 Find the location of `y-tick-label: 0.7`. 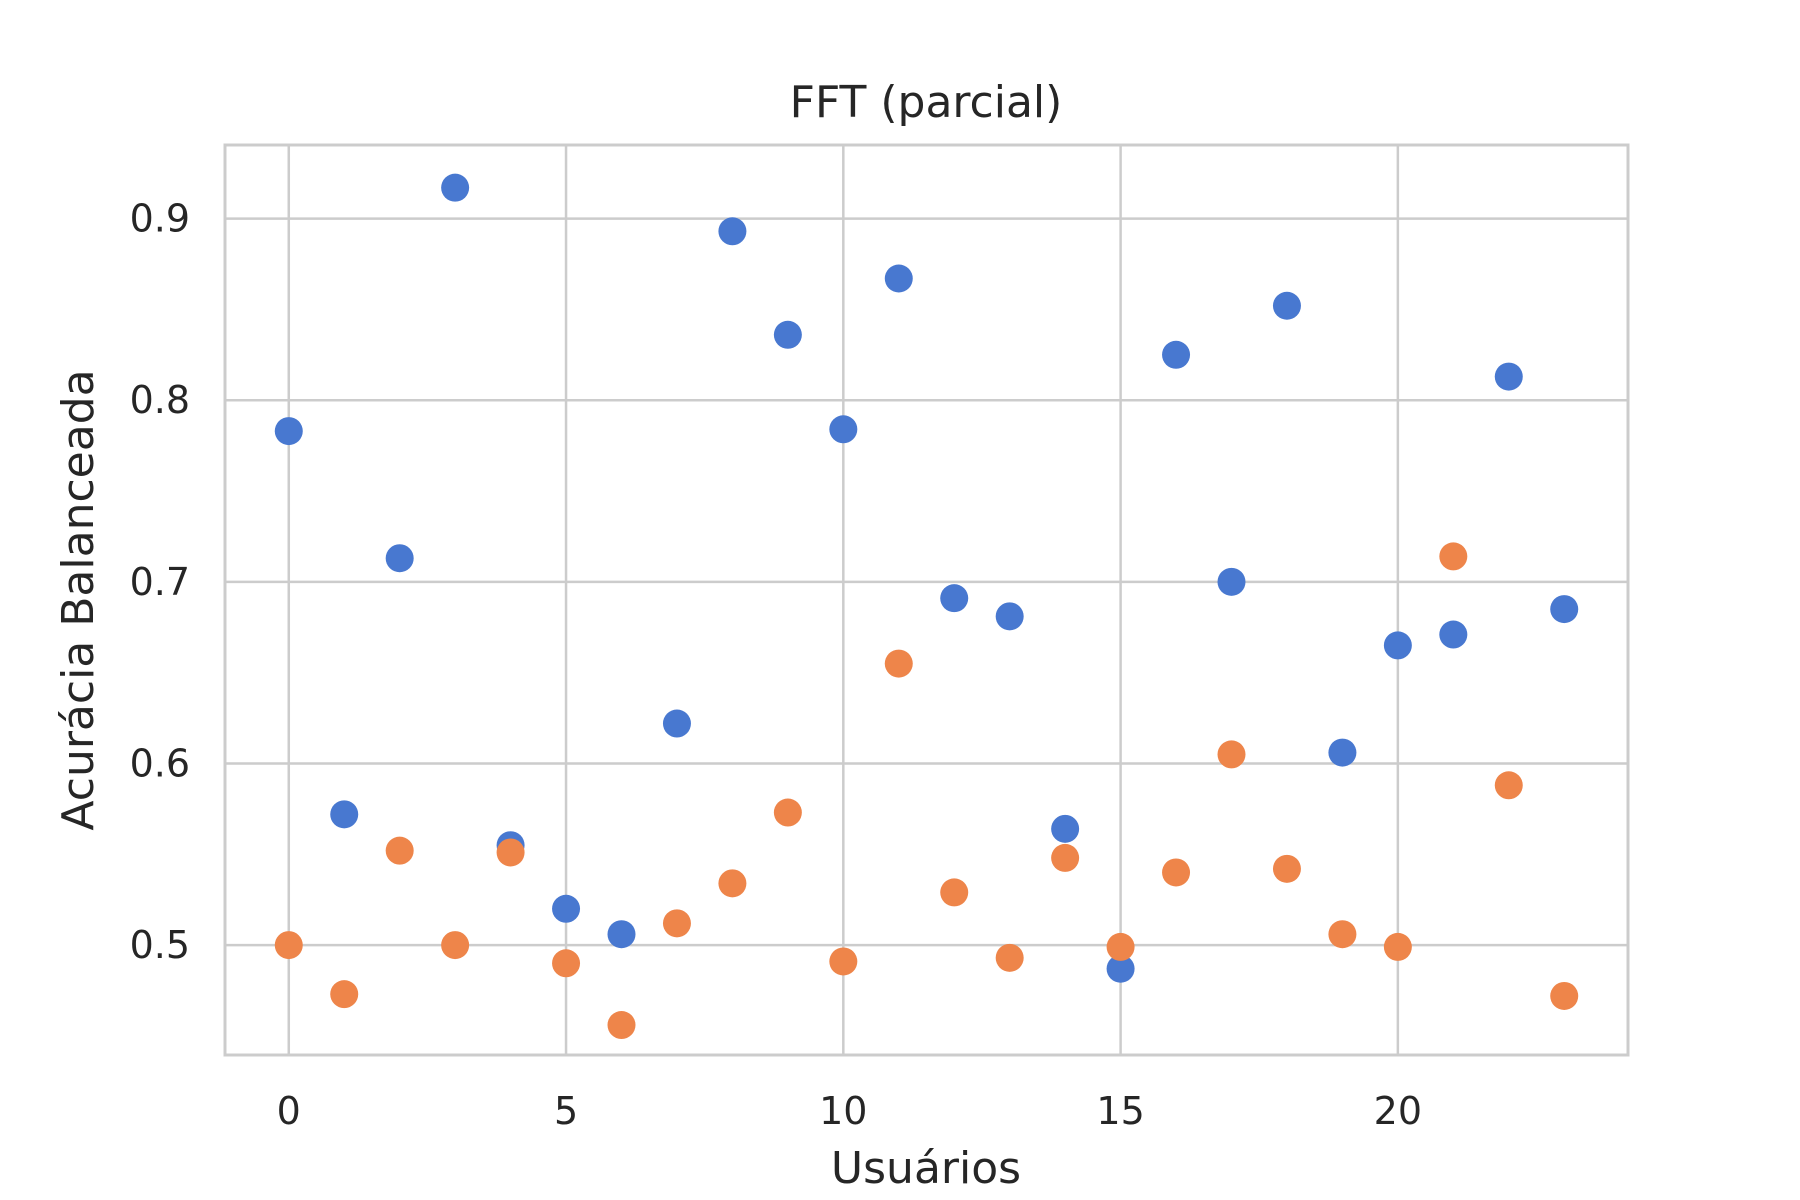

y-tick-label: 0.7 is located at coordinates (160, 582).